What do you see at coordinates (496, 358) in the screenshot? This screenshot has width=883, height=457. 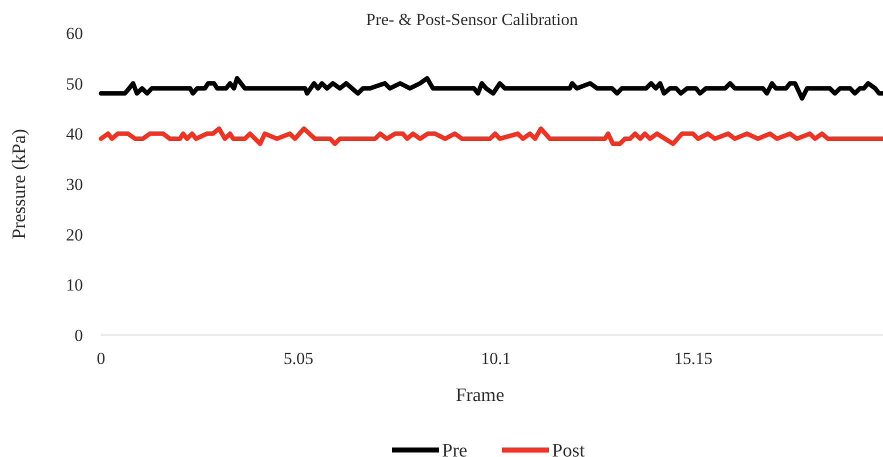 I see `x-tick-label: 10.1` at bounding box center [496, 358].